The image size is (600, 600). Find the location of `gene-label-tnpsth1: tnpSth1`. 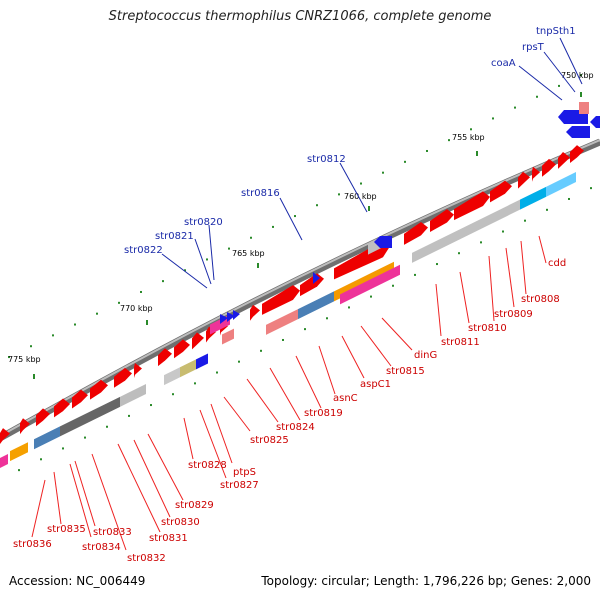

gene-label-tnpsth1: tnpSth1 is located at coordinates (556, 31).